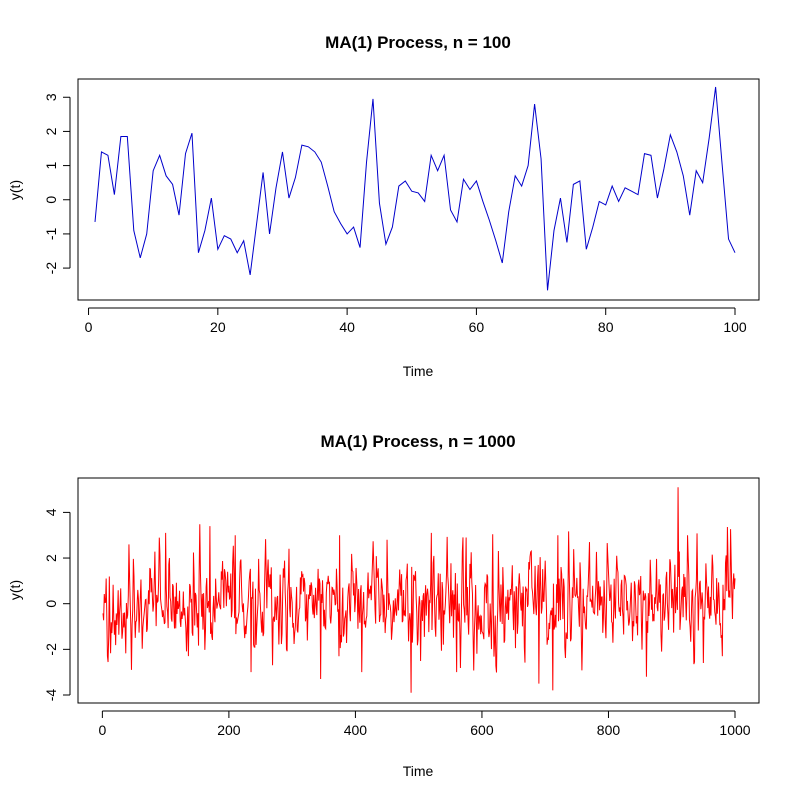 The width and height of the screenshot is (800, 800). Describe the element at coordinates (734, 730) in the screenshot. I see `x-tick-label: 1000` at that location.